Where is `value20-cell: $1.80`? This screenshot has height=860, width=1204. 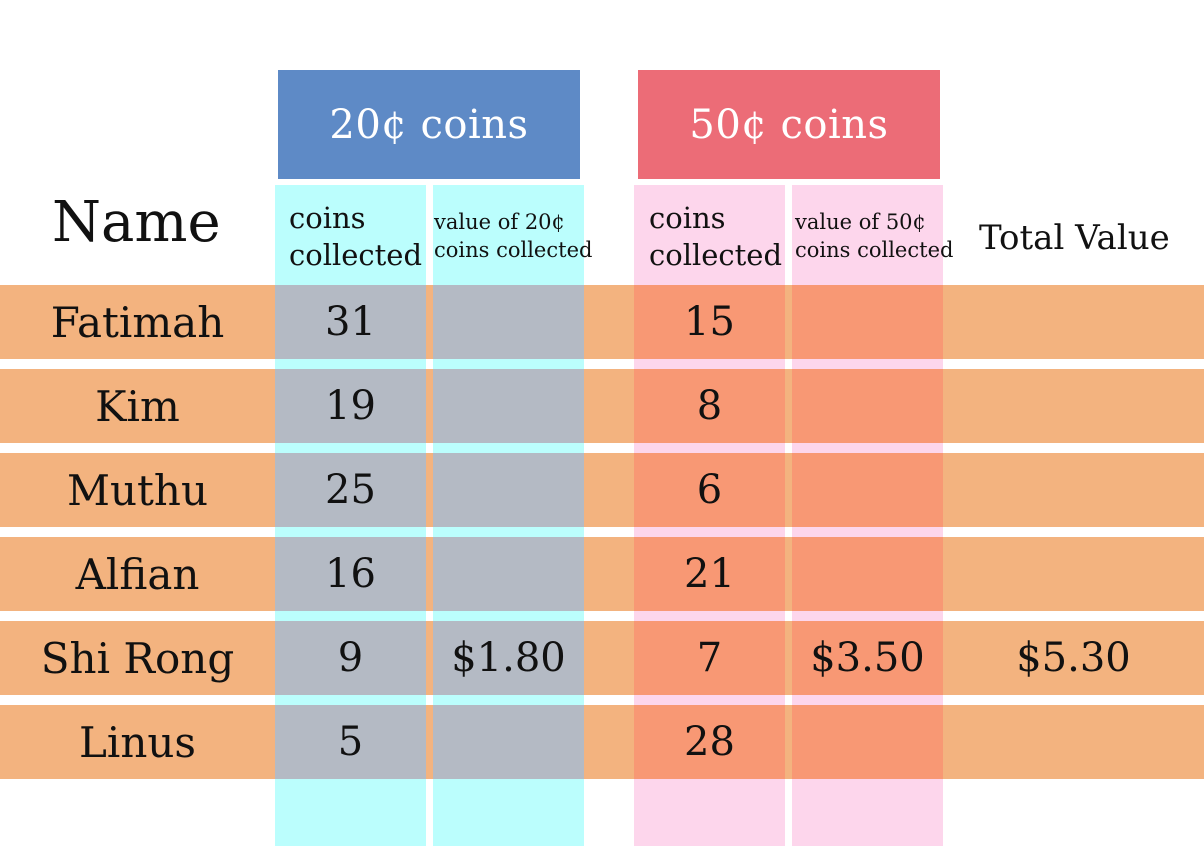 value20-cell: $1.80 is located at coordinates (508, 658).